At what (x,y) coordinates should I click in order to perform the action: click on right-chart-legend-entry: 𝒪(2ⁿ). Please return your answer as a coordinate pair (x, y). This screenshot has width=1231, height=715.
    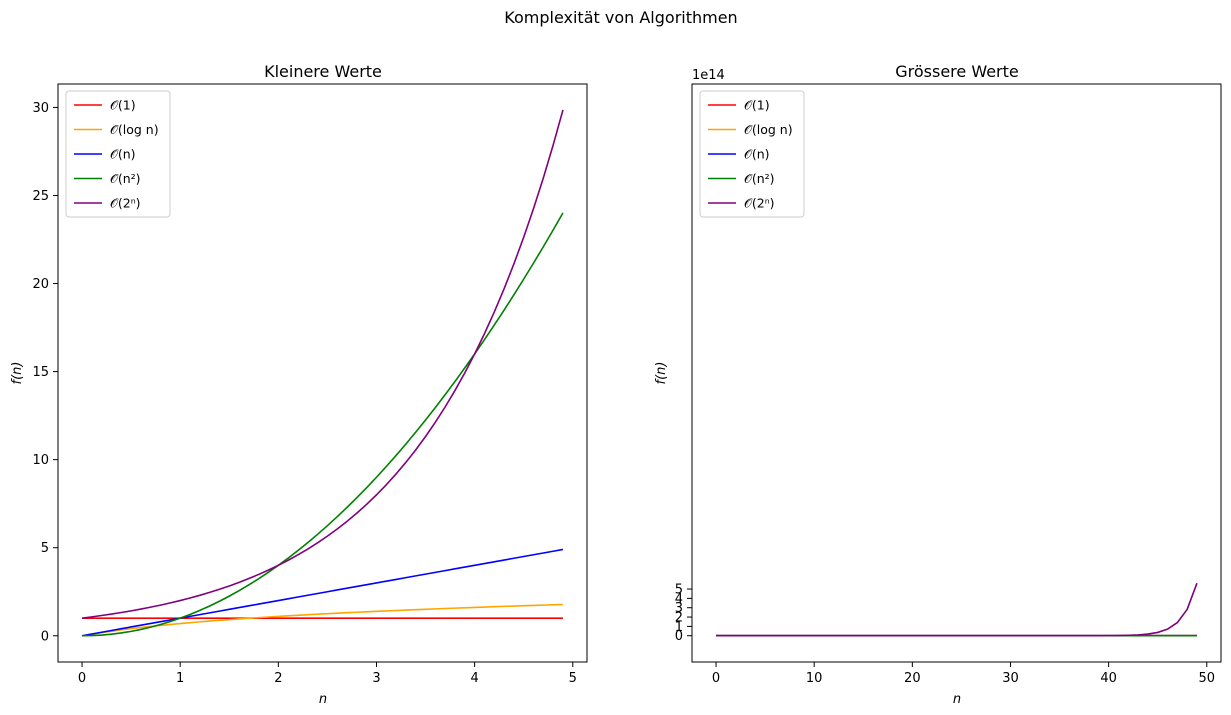
    Looking at the image, I should click on (759, 203).